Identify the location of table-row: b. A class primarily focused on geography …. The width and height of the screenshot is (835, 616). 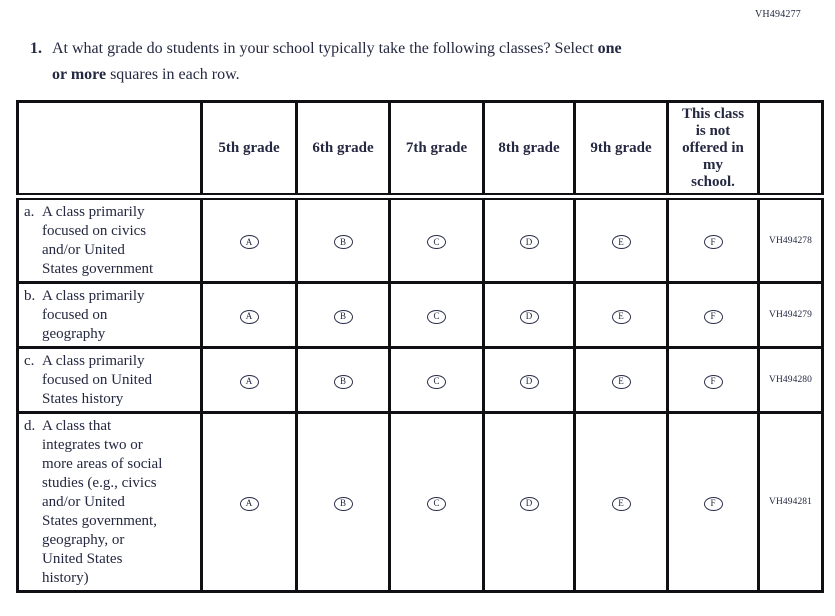
(420, 315).